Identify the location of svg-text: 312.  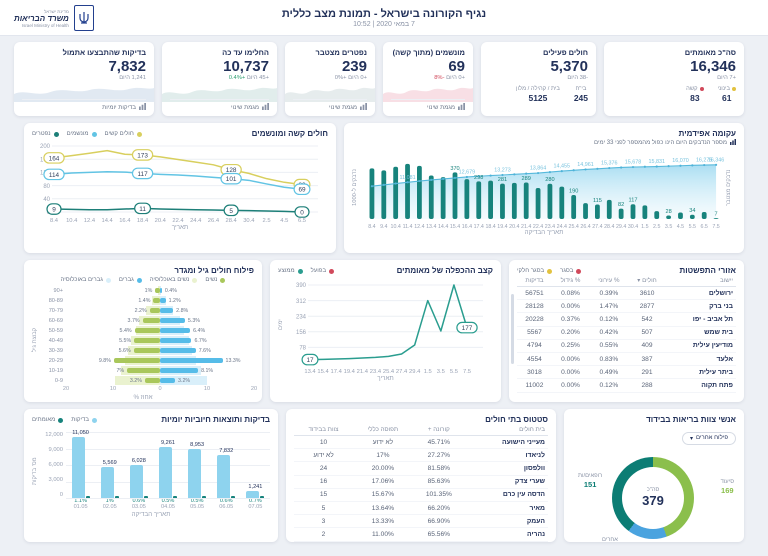
(301, 302).